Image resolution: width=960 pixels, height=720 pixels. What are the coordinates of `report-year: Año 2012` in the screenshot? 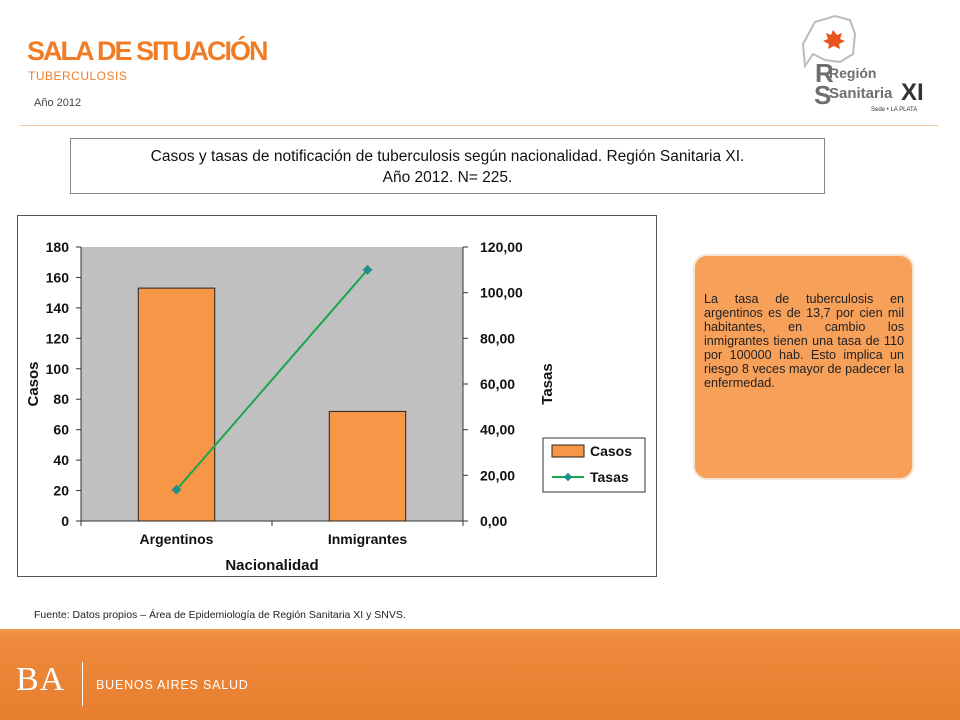 It's located at (58, 103).